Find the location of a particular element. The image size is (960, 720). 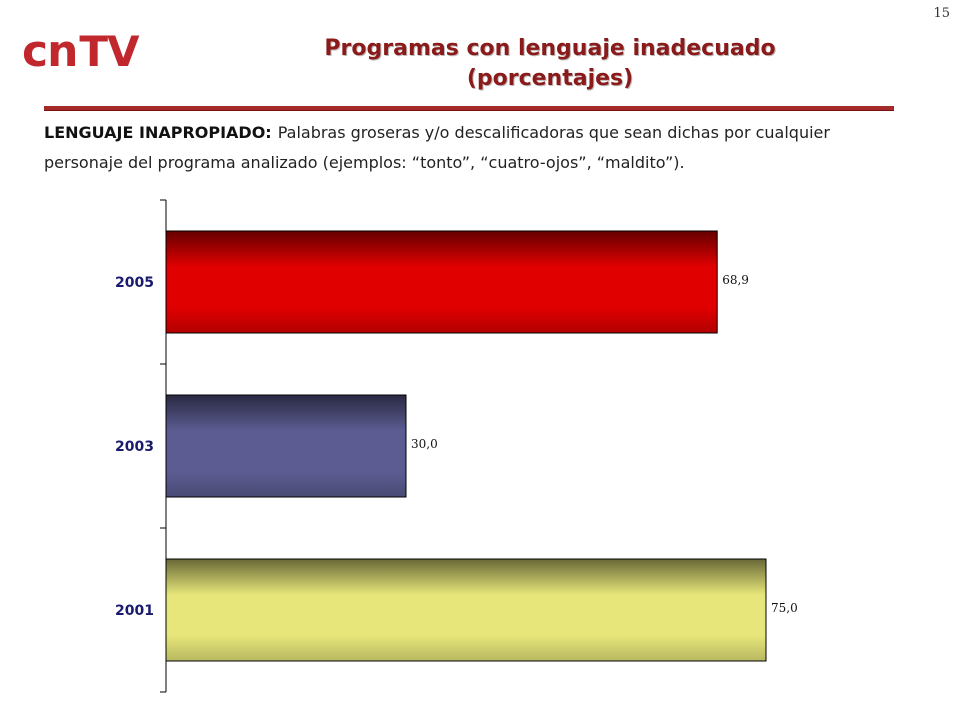

bar-2005 is located at coordinates (441, 282).